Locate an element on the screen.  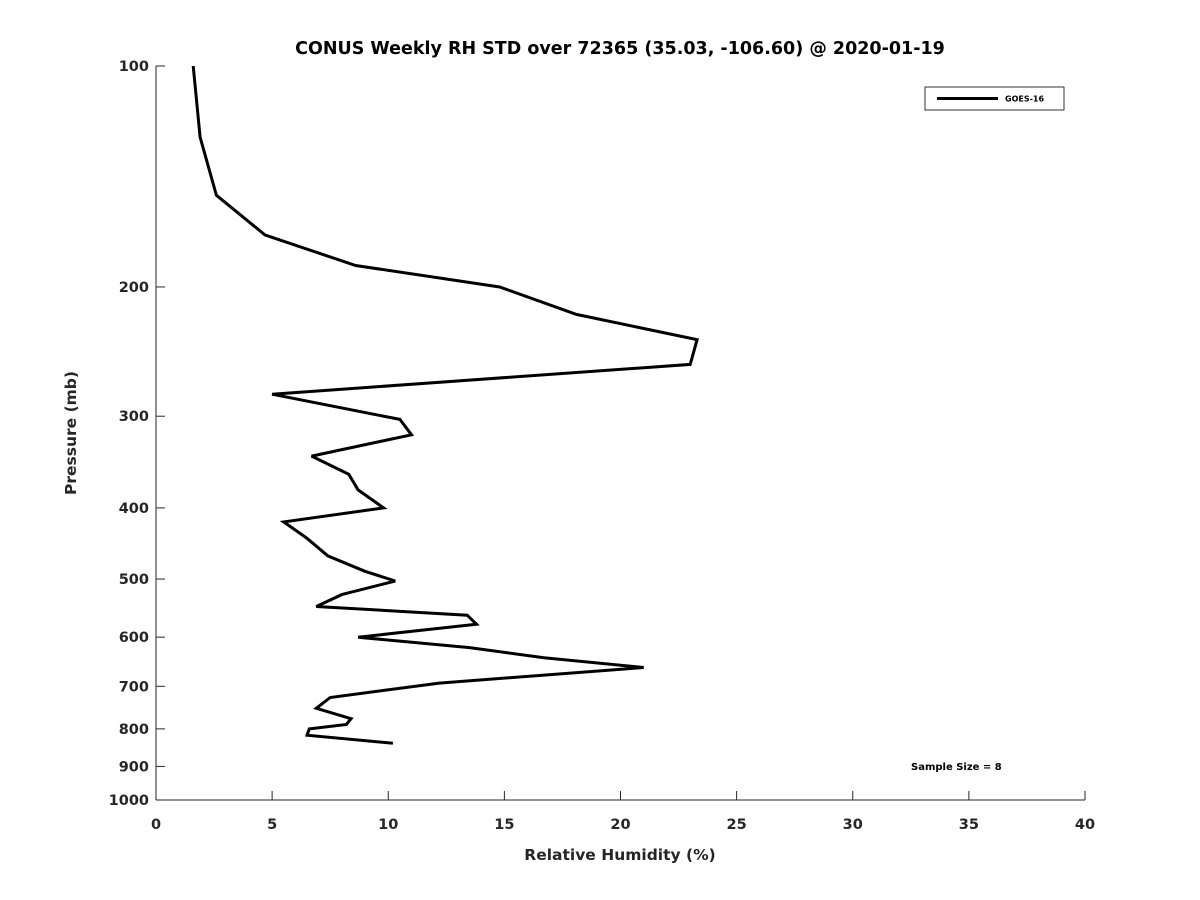
y-tick-label: 800 is located at coordinates (134, 730).